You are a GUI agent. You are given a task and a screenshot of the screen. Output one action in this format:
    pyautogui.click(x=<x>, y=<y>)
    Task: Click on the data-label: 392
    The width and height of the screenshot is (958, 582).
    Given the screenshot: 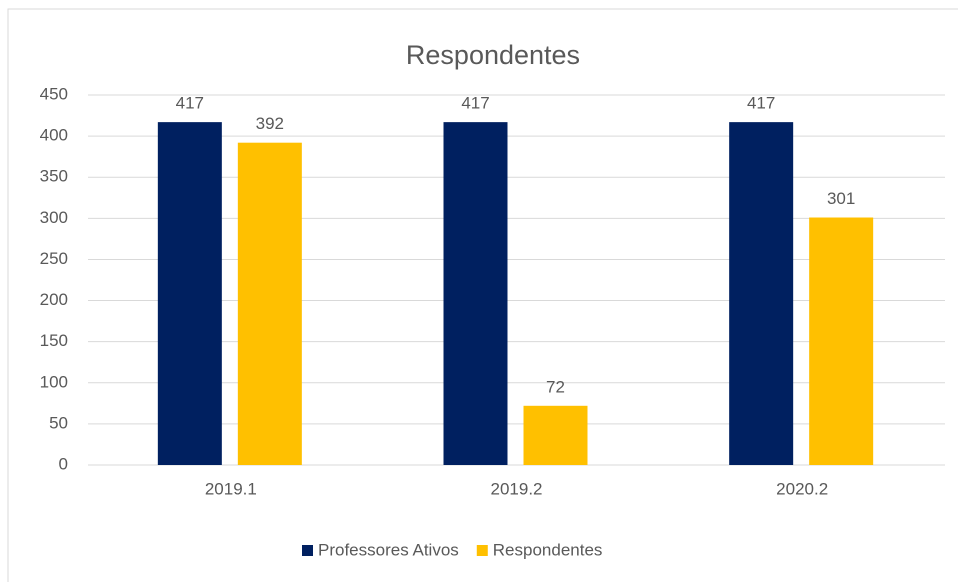 What is the action you would take?
    pyautogui.click(x=270, y=123)
    